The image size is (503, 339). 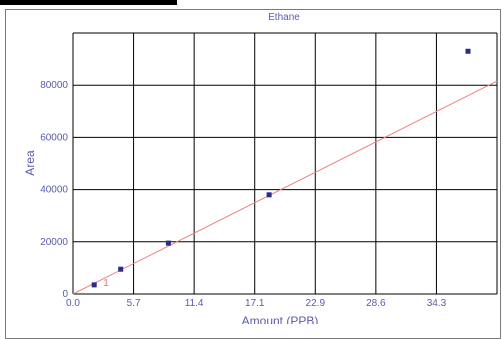 What do you see at coordinates (73, 303) in the screenshot?
I see `x-tick-label: 0.0` at bounding box center [73, 303].